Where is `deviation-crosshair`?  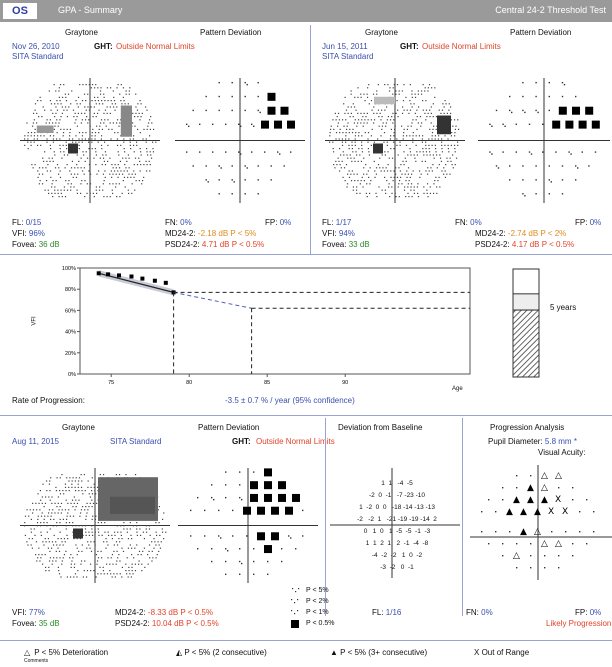 deviation-crosshair is located at coordinates (395, 523).